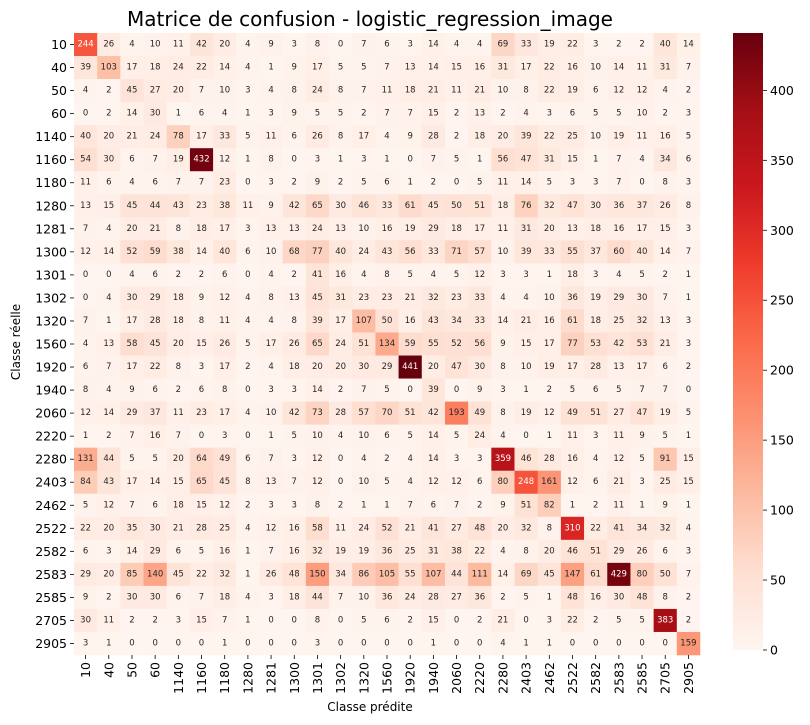 This screenshot has height=725, width=810. Describe the element at coordinates (51, 228) in the screenshot. I see `y-tick-label: 1281` at that location.